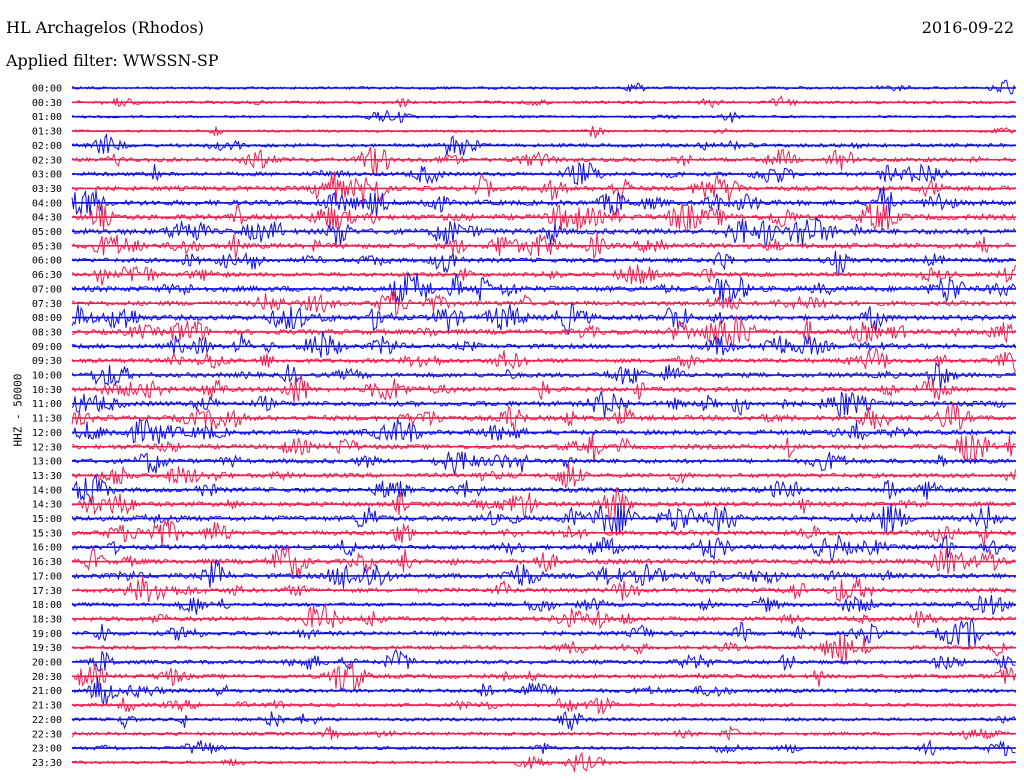 Image resolution: width=1024 pixels, height=780 pixels. Describe the element at coordinates (47, 332) in the screenshot. I see `row-label-0830: 08:30` at that location.